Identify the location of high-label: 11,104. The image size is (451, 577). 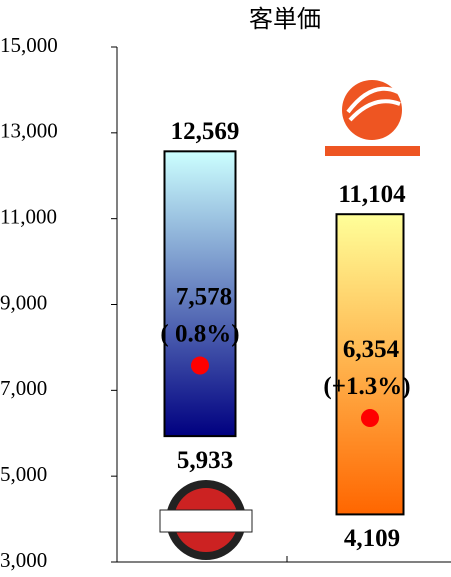
(372, 194).